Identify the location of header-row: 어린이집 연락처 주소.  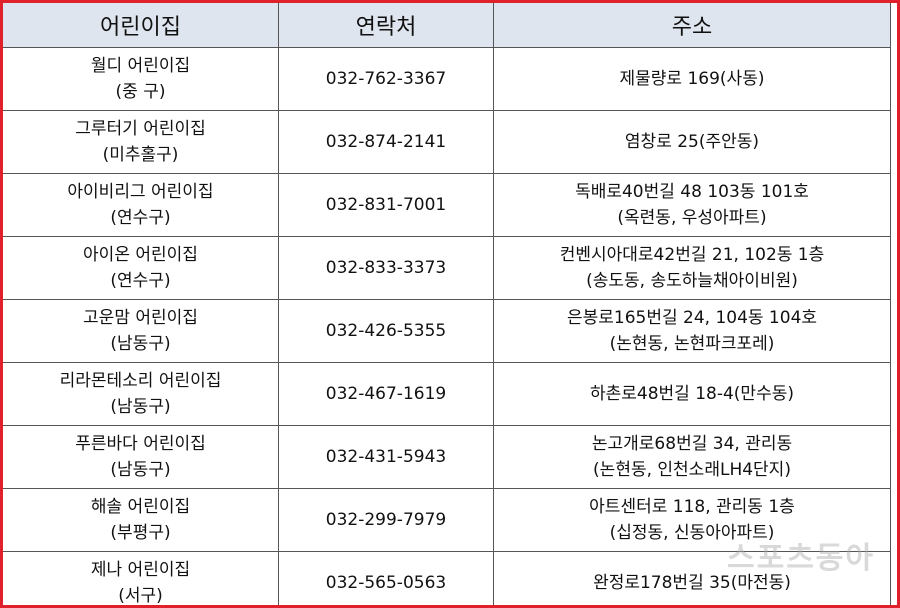
(447, 25).